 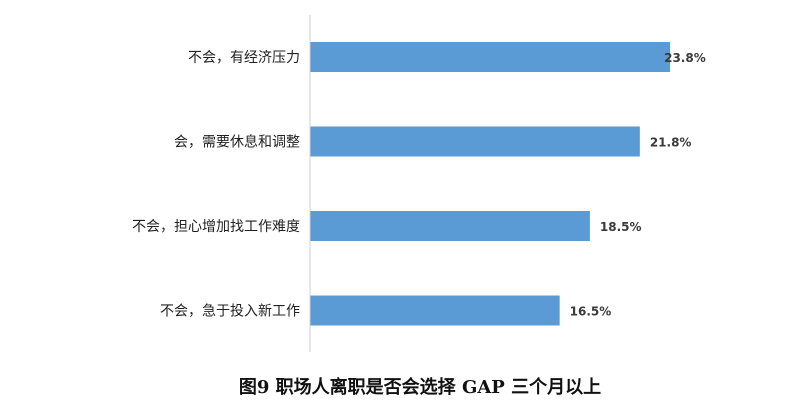 I want to click on value-labels: 23.8% 21.8% 18.5% 16.5%, so click(x=638, y=185).